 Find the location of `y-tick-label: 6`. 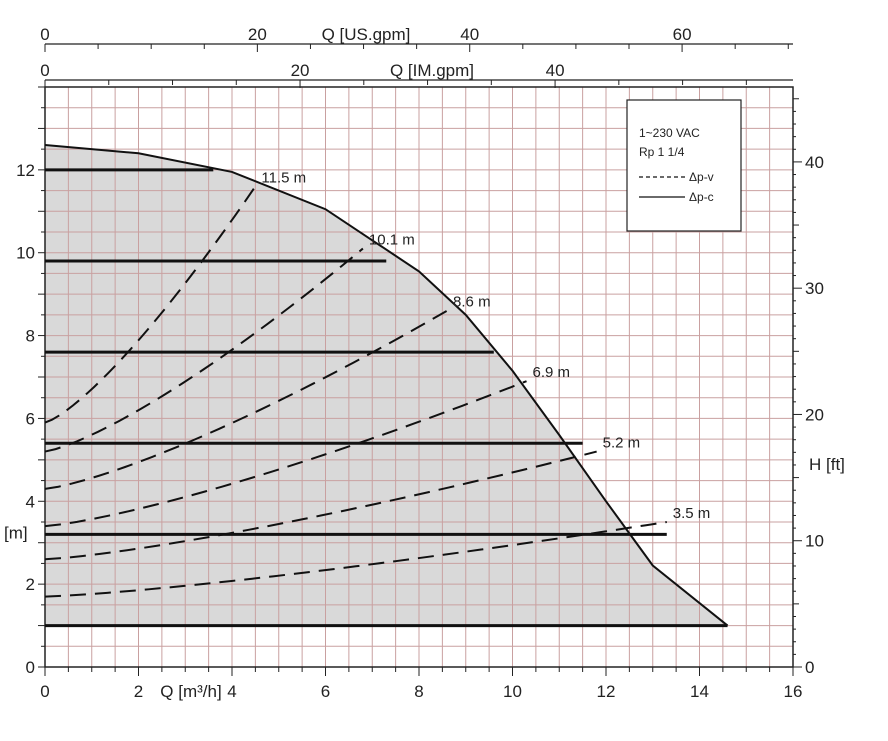

y-tick-label: 6 is located at coordinates (30, 418).